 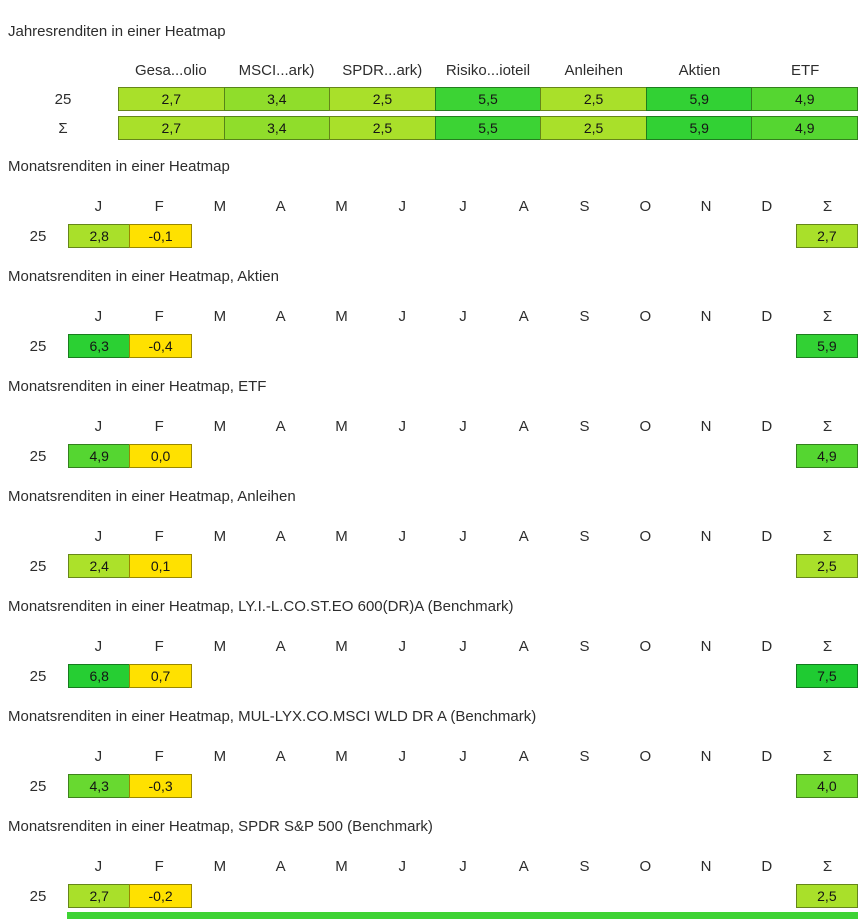 What do you see at coordinates (488, 70) in the screenshot?
I see `column-header: Risiko...ioteil` at bounding box center [488, 70].